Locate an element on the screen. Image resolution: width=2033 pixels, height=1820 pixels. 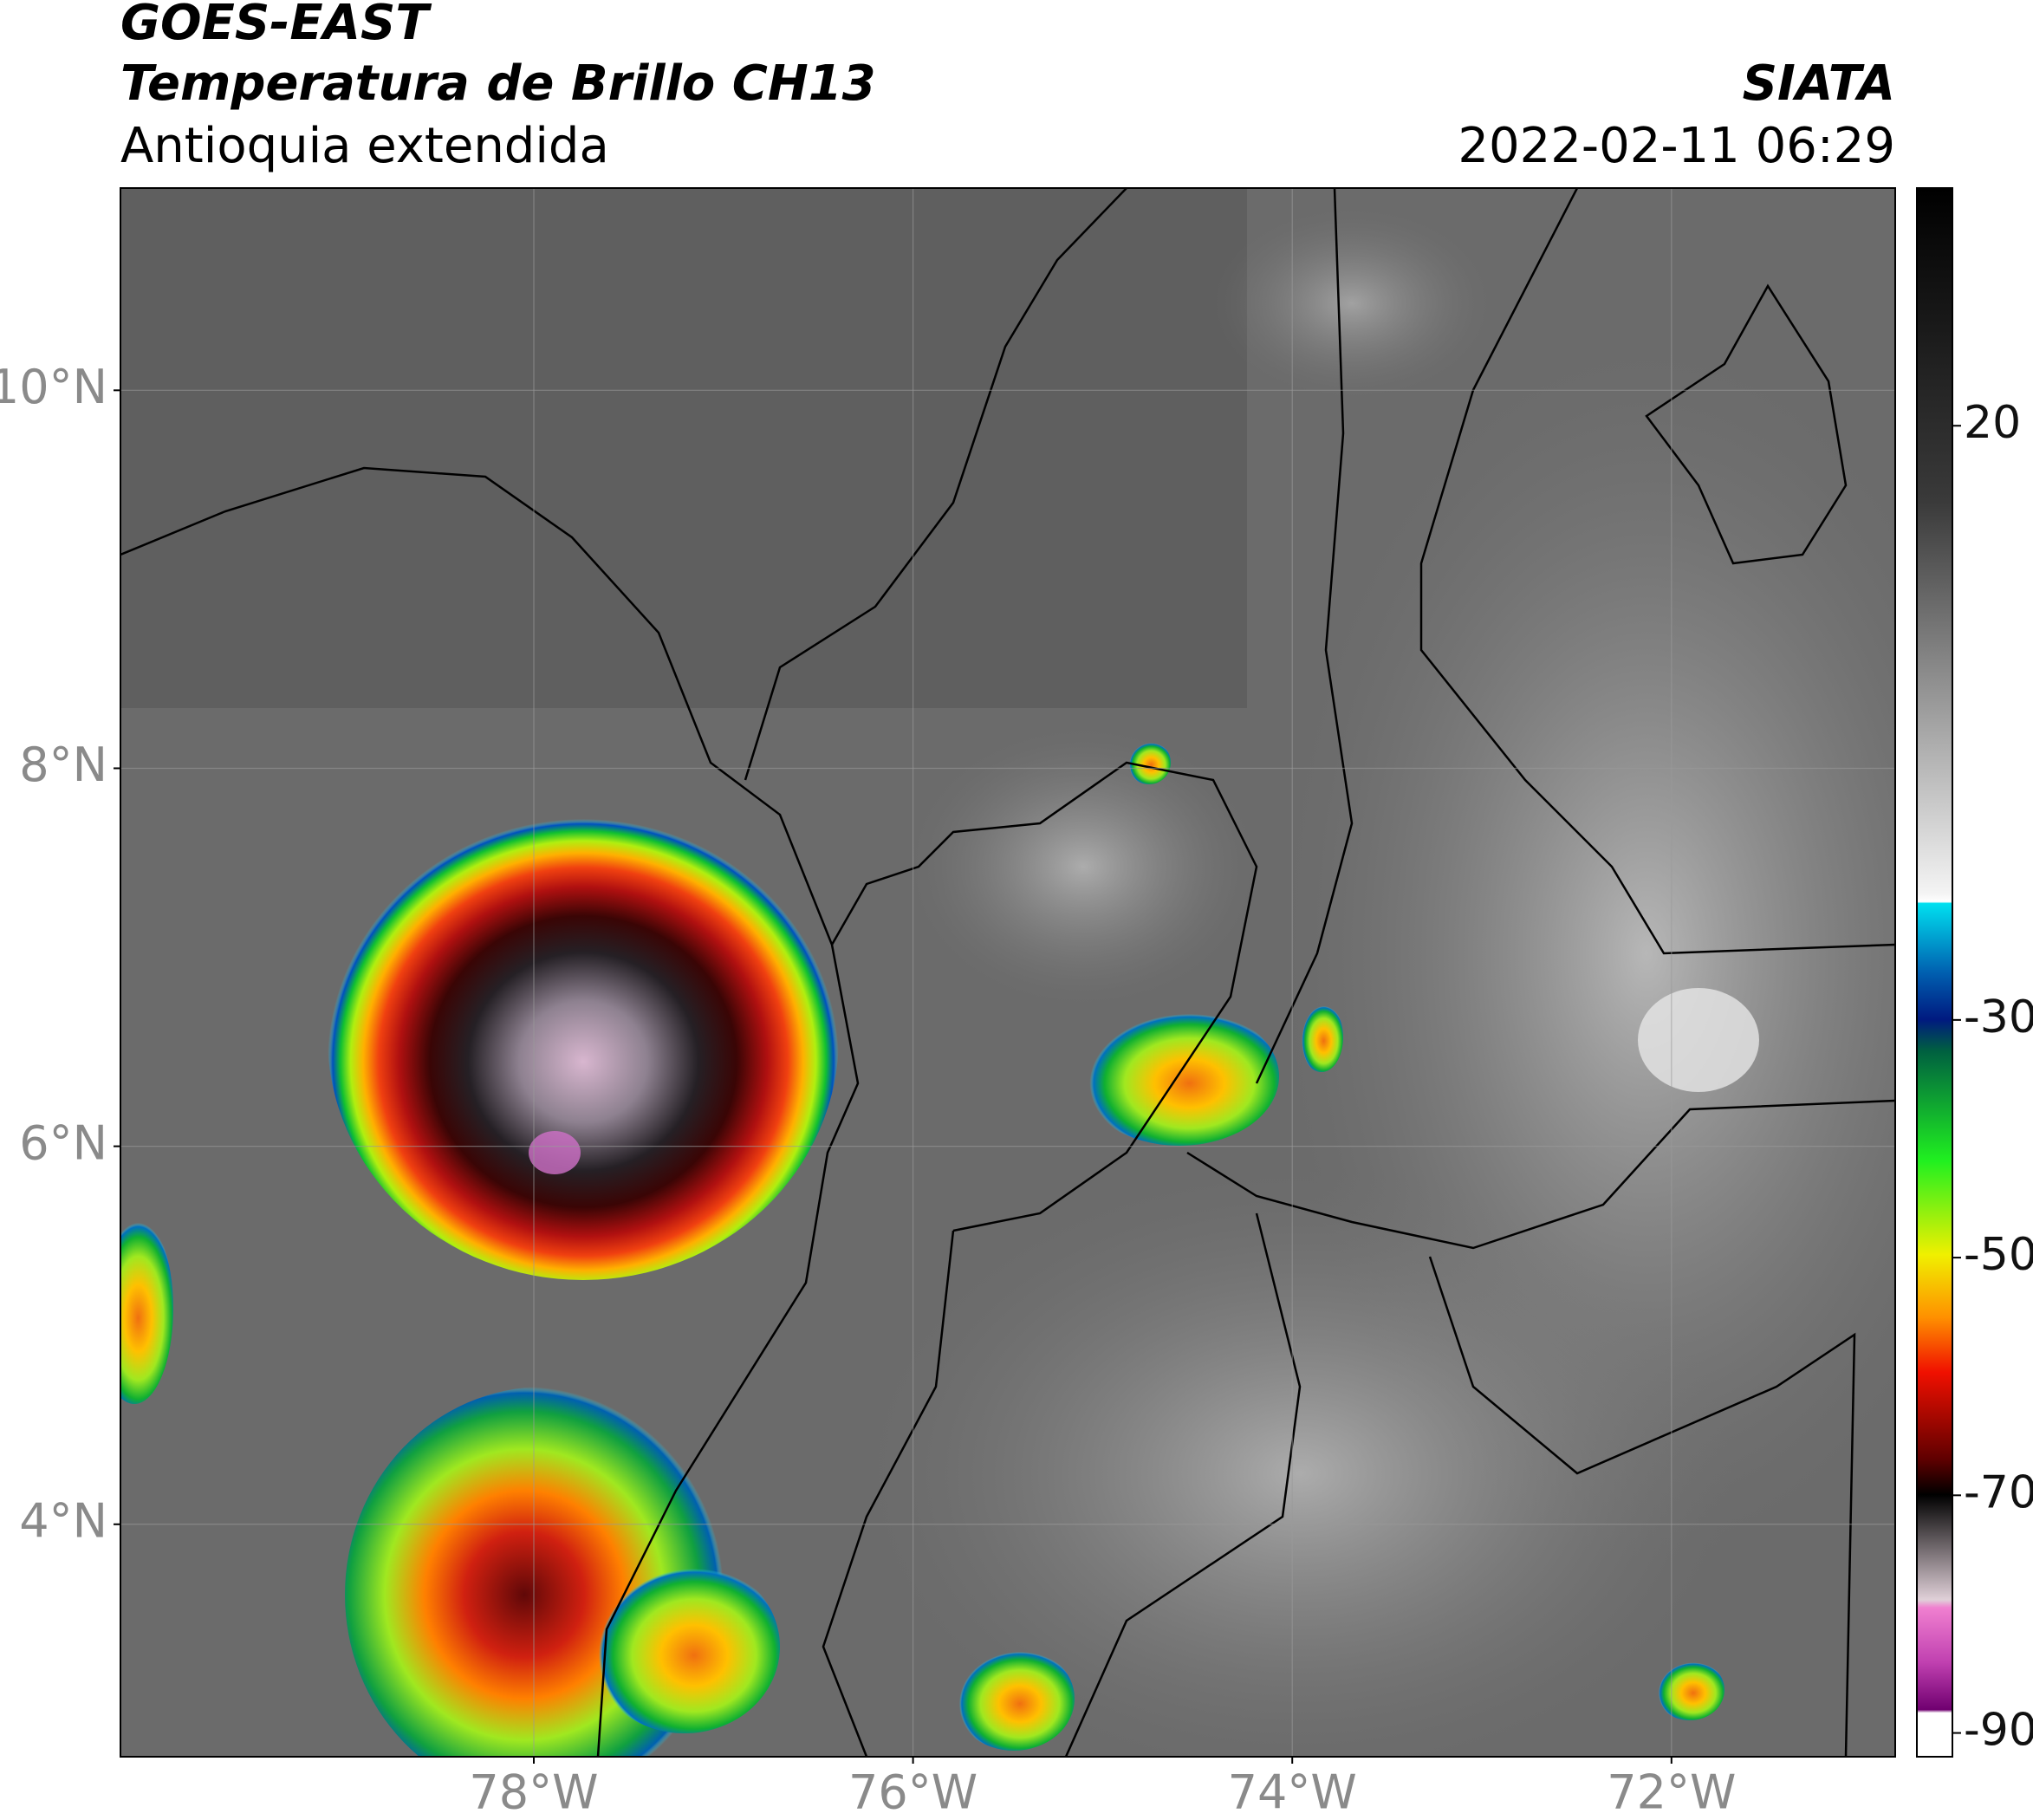
title: GOES-EAST is located at coordinates (276, 25).